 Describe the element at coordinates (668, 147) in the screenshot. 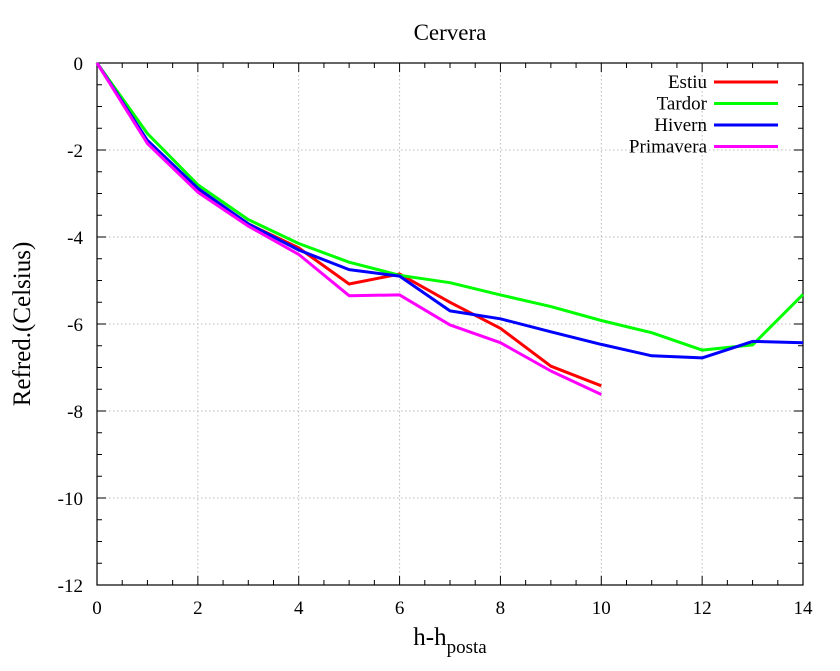

I see `legend-label-primavera: Primavera` at that location.